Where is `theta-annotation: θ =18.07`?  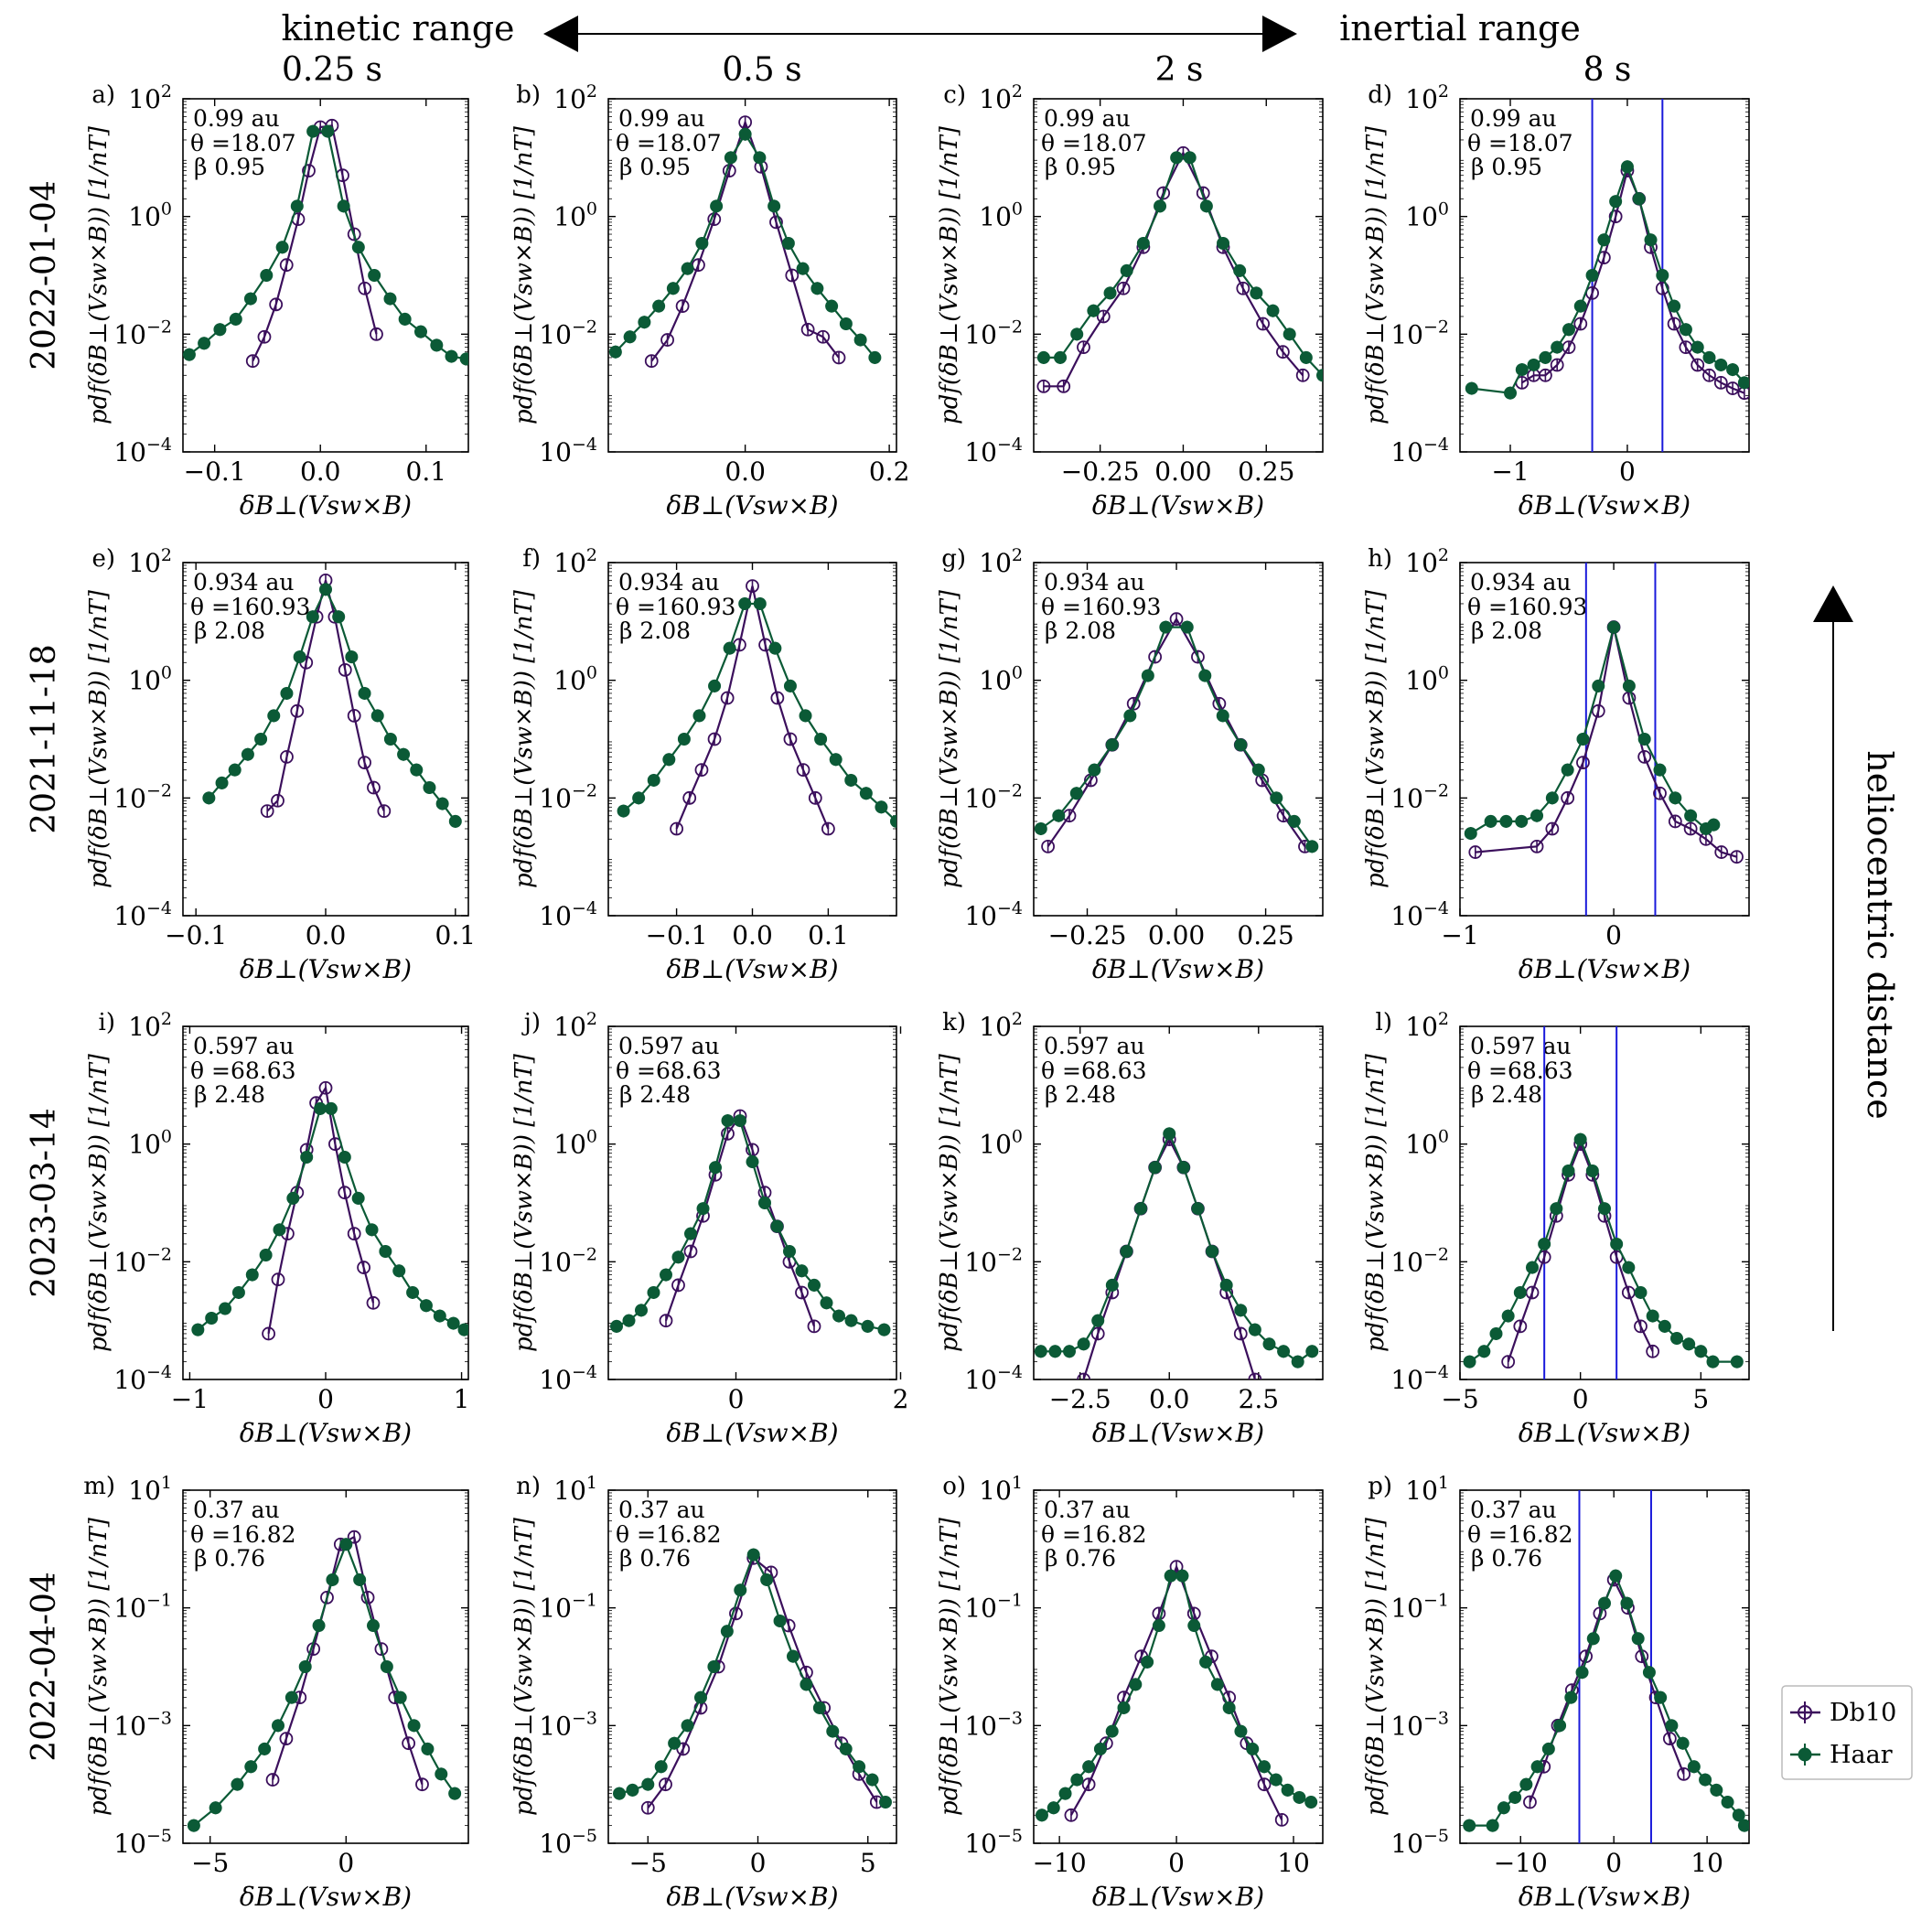
theta-annotation: θ =18.07 is located at coordinates (243, 143).